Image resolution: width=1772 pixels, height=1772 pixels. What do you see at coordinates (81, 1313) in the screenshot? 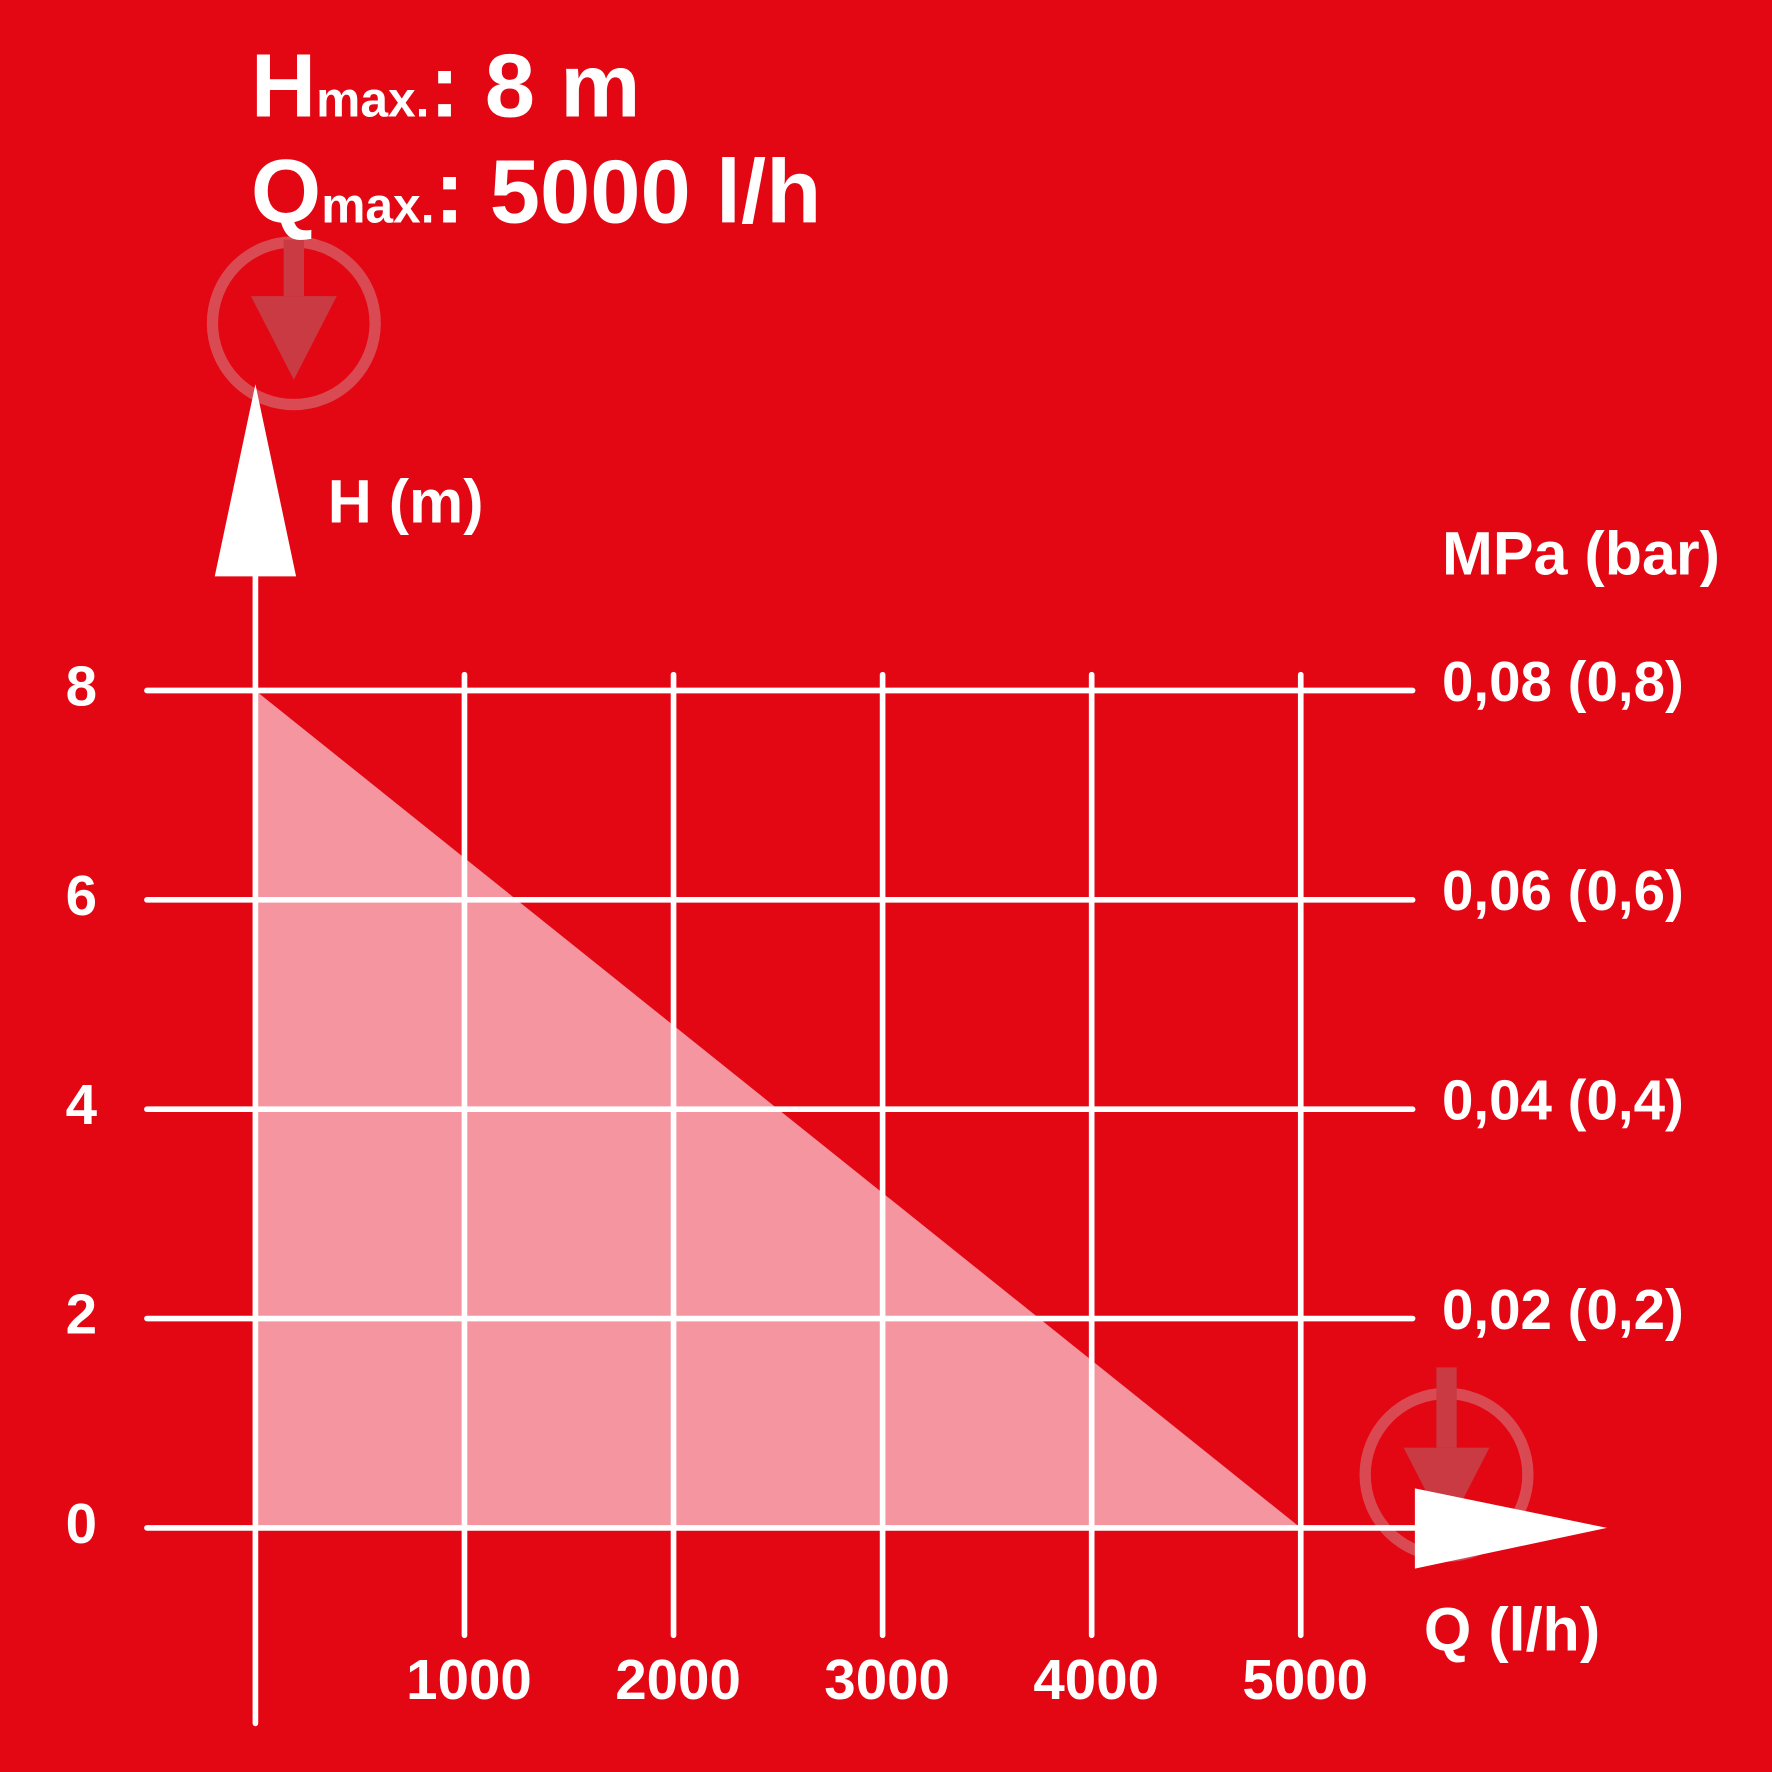
I see `y-tick-label: 2` at bounding box center [81, 1313].